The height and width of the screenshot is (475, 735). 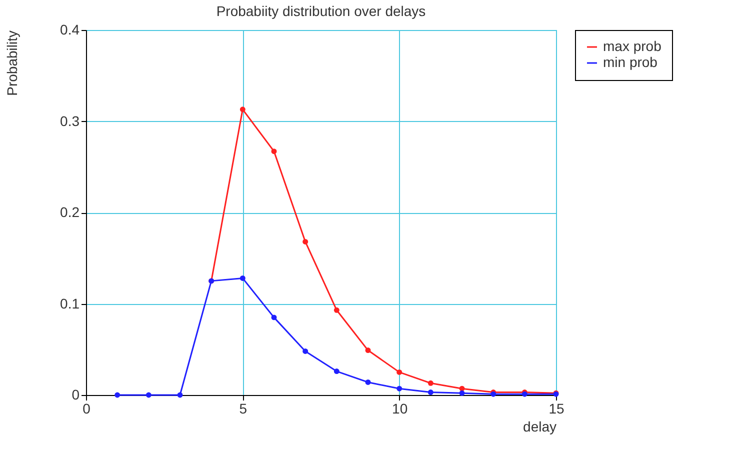 I want to click on chart-title: Probabiity distribution over delays, so click(x=321, y=11).